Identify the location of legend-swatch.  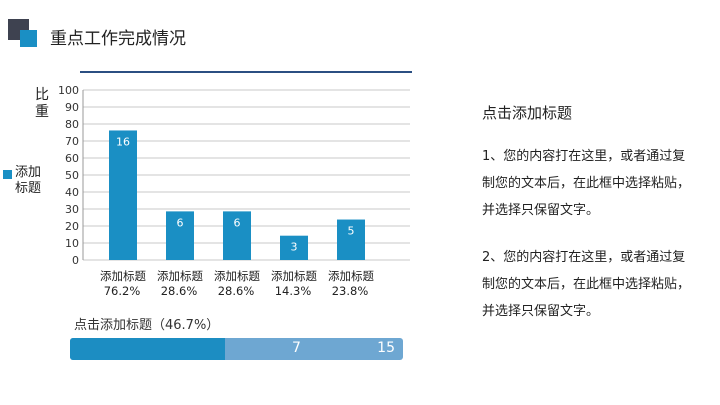
(7, 174).